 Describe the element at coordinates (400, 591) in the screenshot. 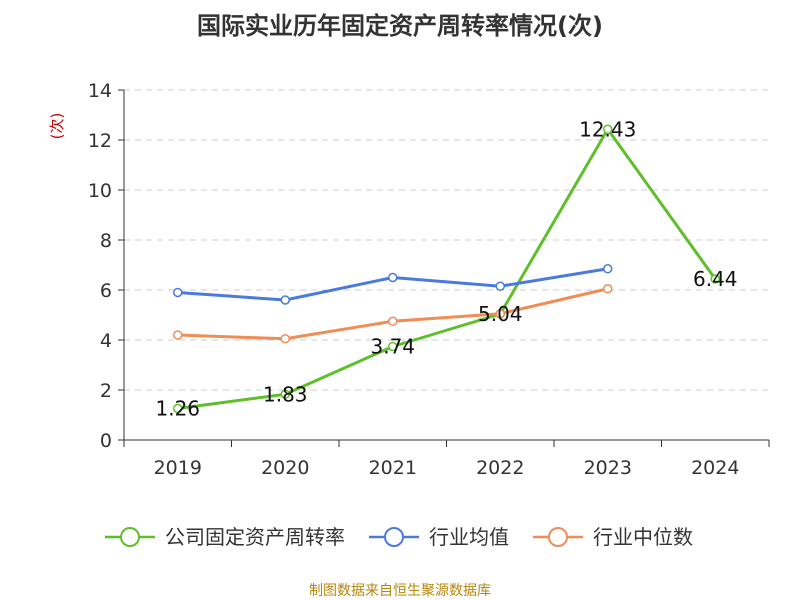

I see `source-note: 制图数据来自恒生聚源数据库` at that location.